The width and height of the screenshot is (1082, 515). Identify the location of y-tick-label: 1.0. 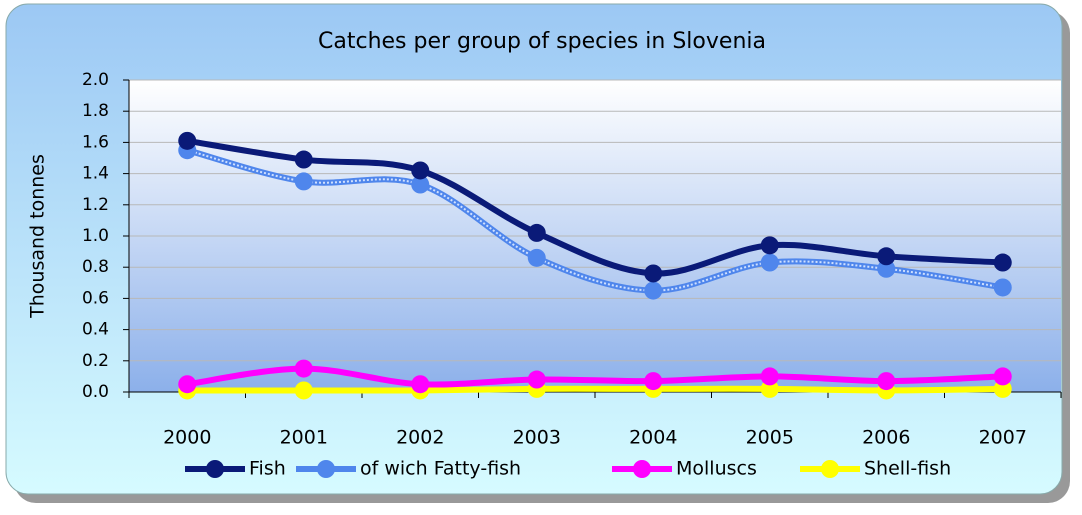
(95, 236).